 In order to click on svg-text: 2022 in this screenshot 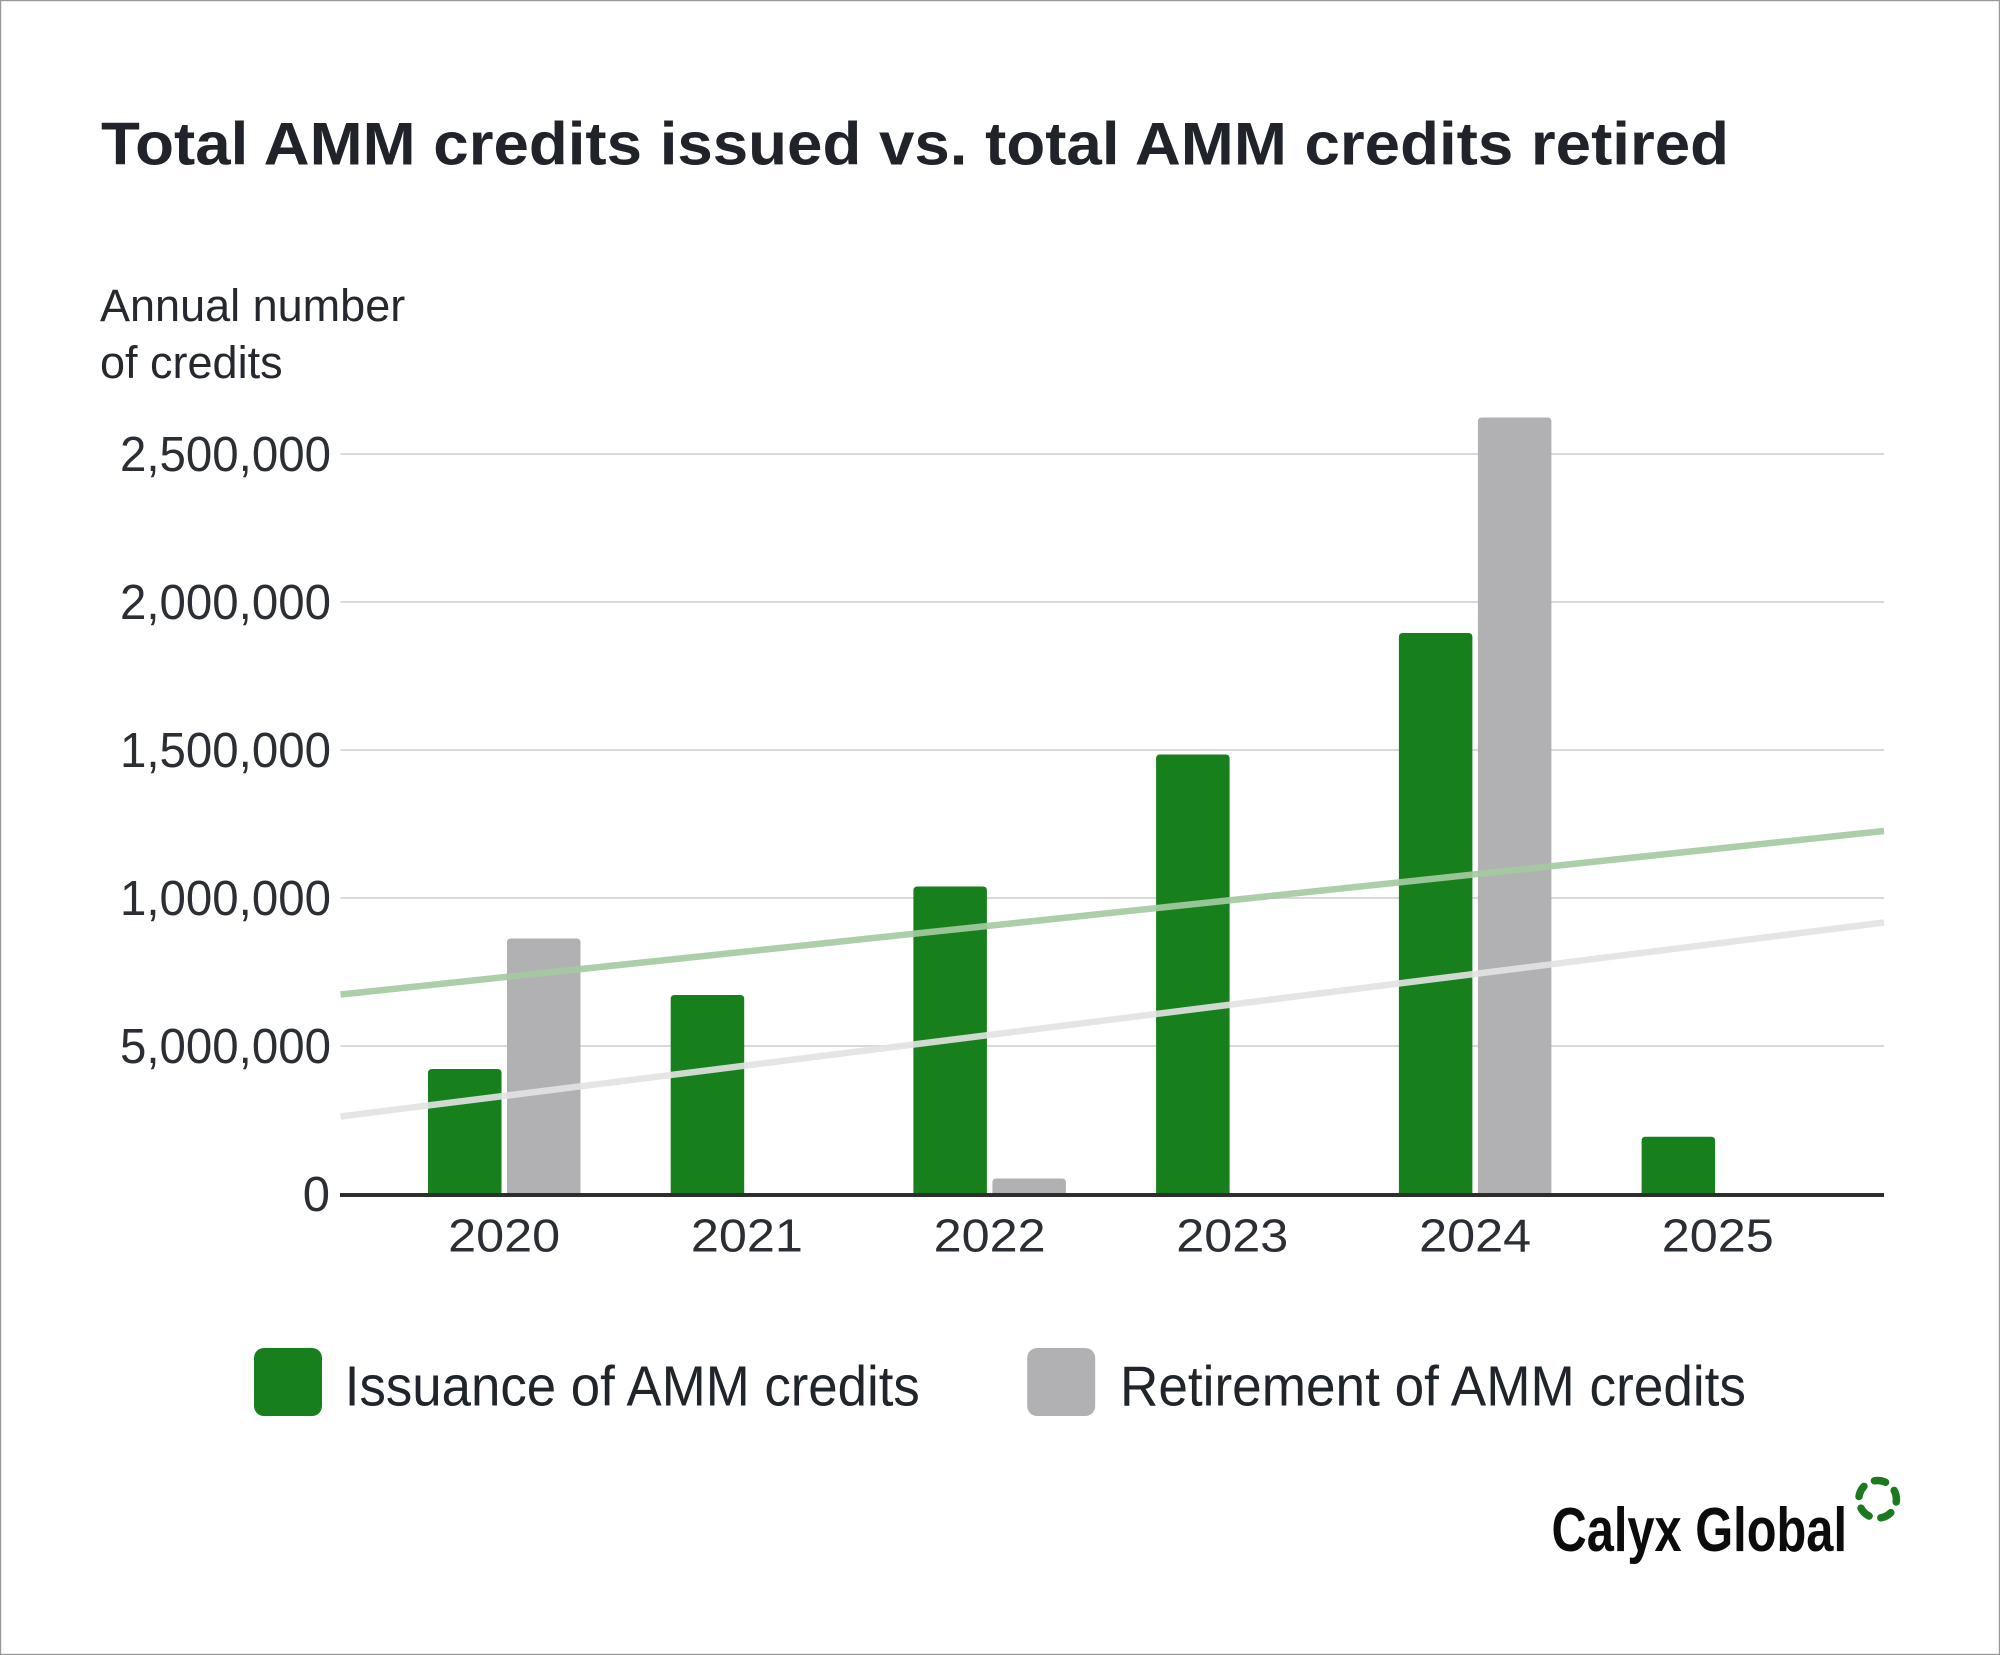, I will do `click(990, 1236)`.